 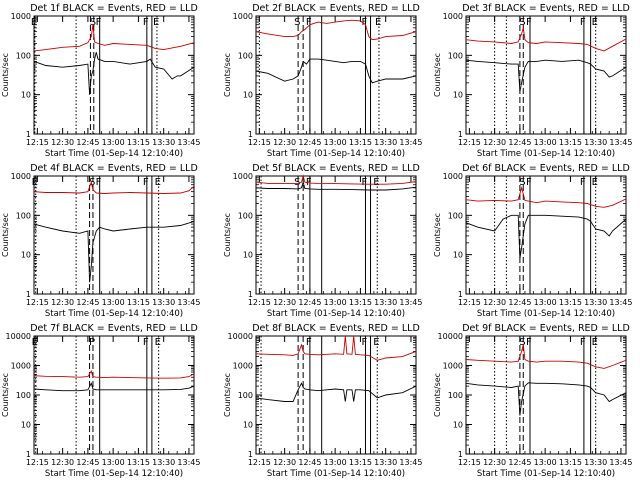 I want to click on panel-title: Det 5f BLACK = Events, RED = LLD, so click(x=336, y=168).